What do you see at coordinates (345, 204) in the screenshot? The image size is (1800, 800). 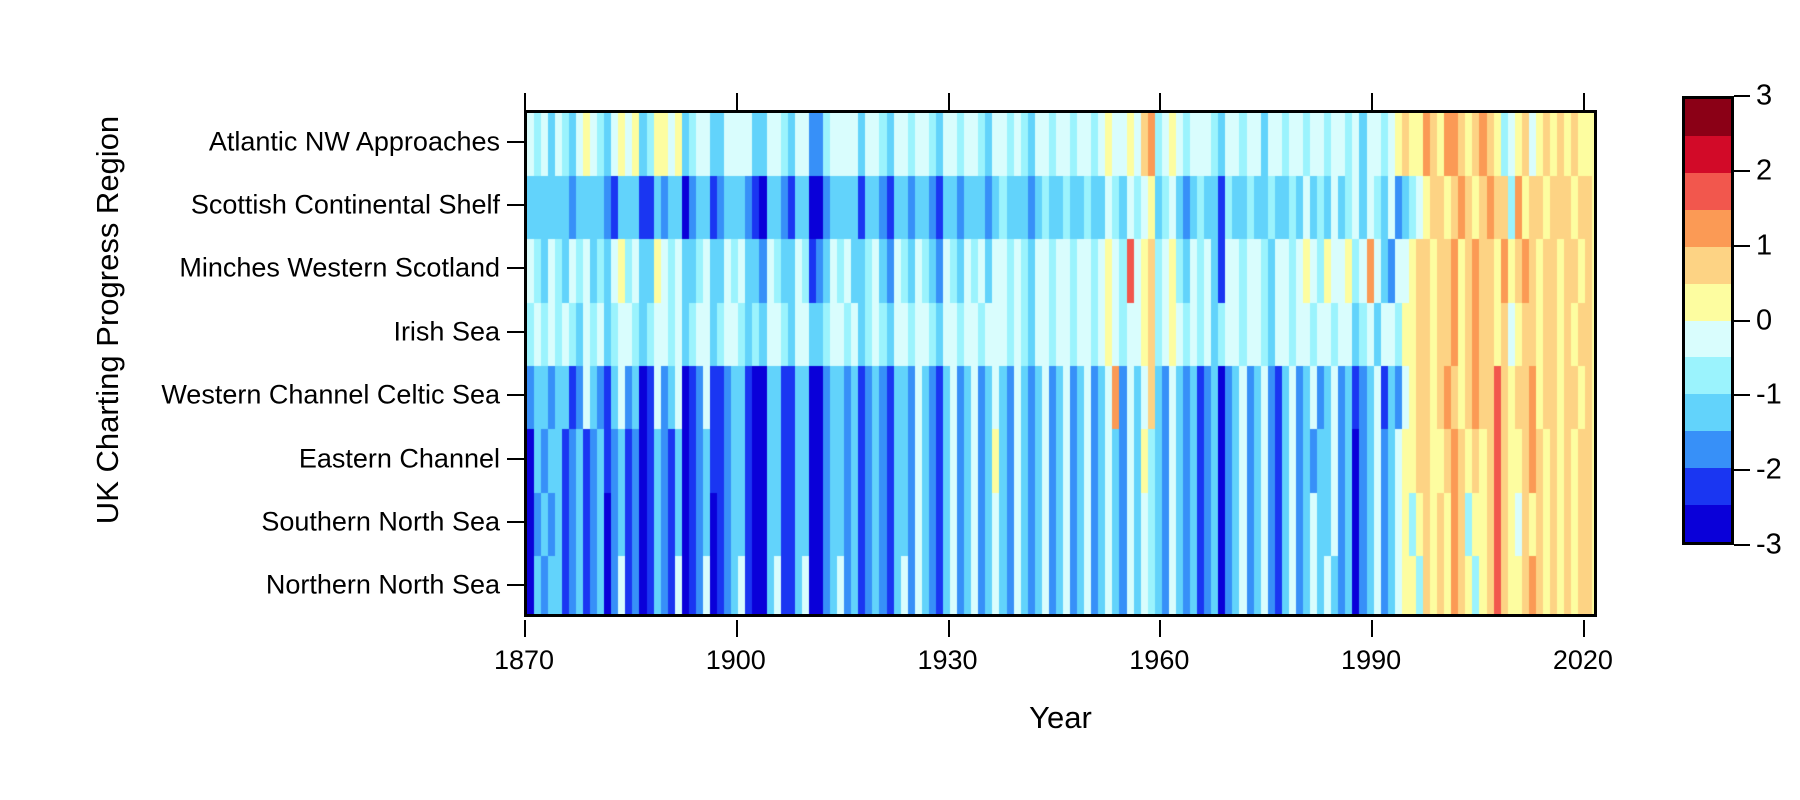 I see `y-axis-tick-label: Scottish Continental Shelf` at bounding box center [345, 204].